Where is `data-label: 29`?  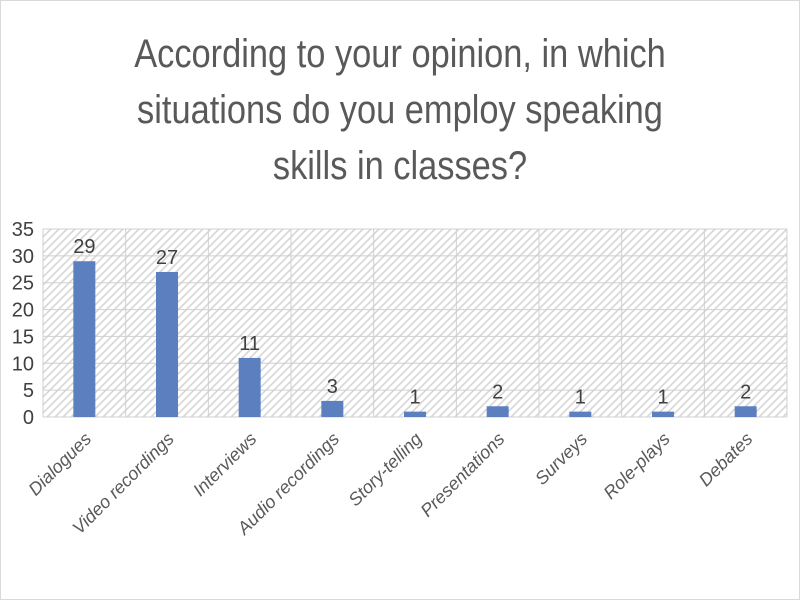 data-label: 29 is located at coordinates (84, 247).